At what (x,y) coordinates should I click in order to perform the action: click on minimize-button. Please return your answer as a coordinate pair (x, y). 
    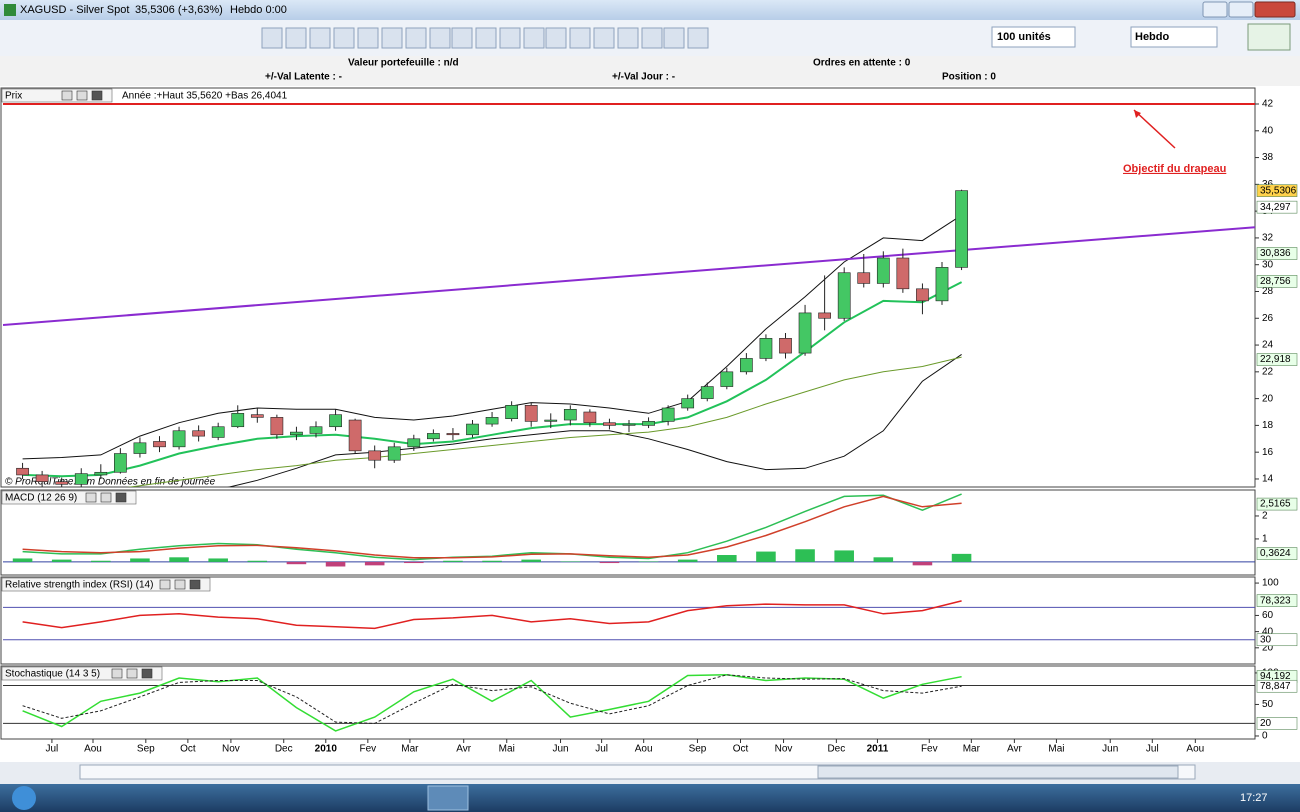
    Looking at the image, I should click on (1215, 9).